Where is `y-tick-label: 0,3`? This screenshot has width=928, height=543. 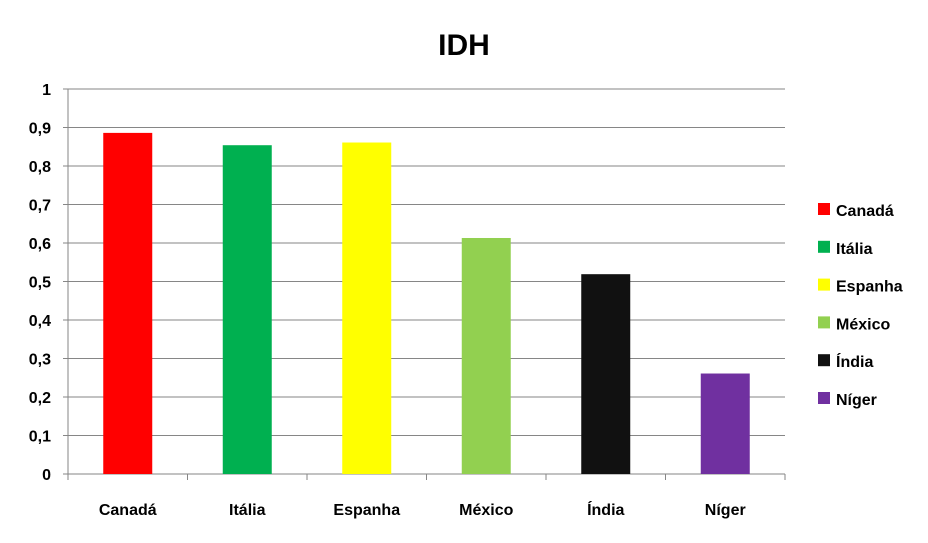 y-tick-label: 0,3 is located at coordinates (40, 360).